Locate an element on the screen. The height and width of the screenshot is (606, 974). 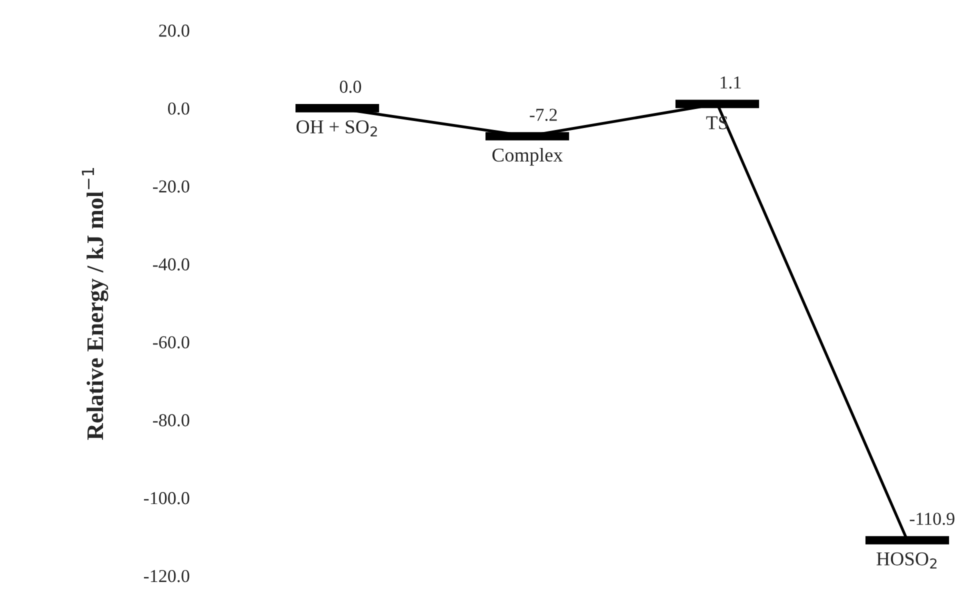
y-tick-label: -100.0 is located at coordinates (167, 498).